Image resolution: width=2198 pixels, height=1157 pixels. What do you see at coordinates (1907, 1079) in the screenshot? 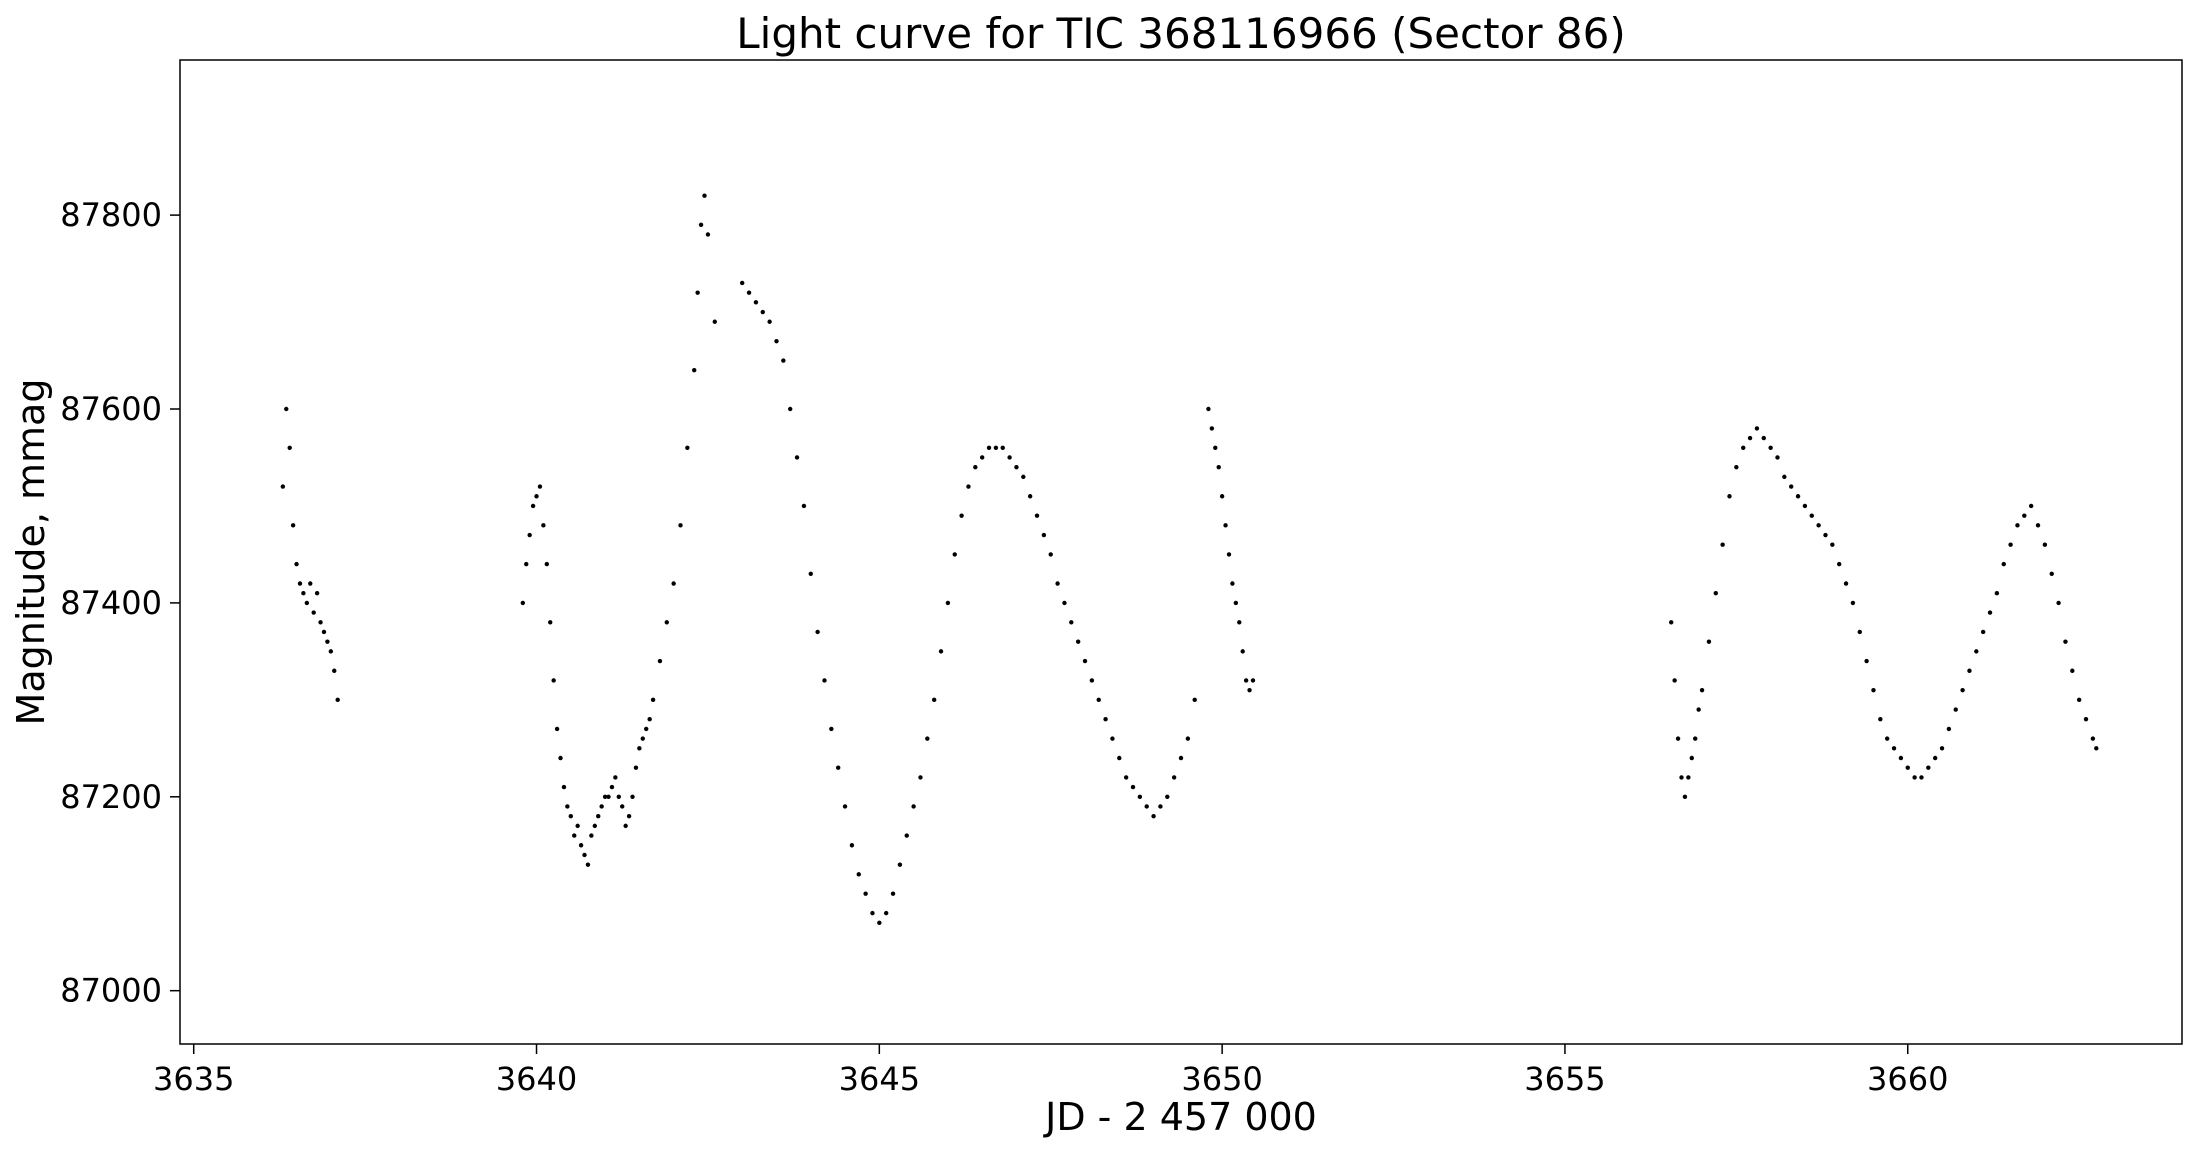
I see `x-tick-label: 3660` at bounding box center [1907, 1079].